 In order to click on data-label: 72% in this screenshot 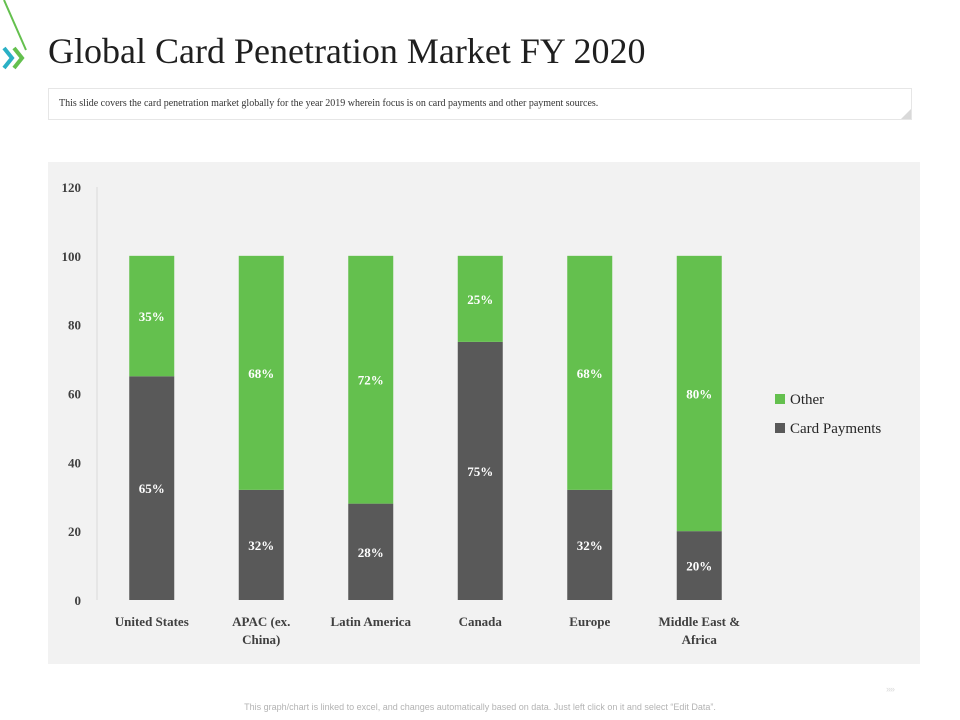, I will do `click(371, 380)`.